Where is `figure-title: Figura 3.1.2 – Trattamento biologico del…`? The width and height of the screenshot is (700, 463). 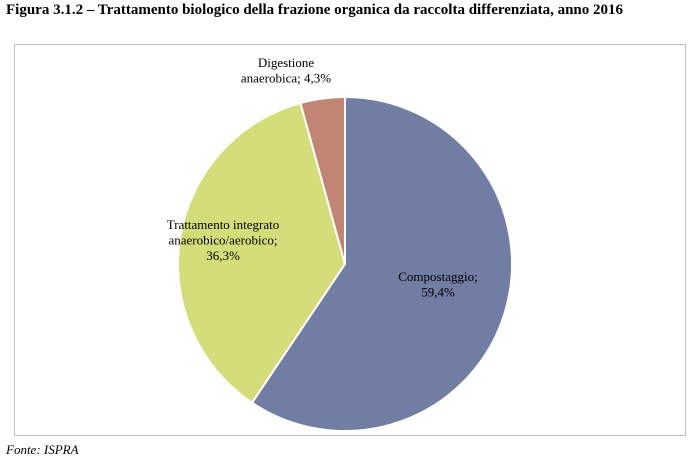
figure-title: Figura 3.1.2 – Trattamento biologico del… is located at coordinates (315, 10).